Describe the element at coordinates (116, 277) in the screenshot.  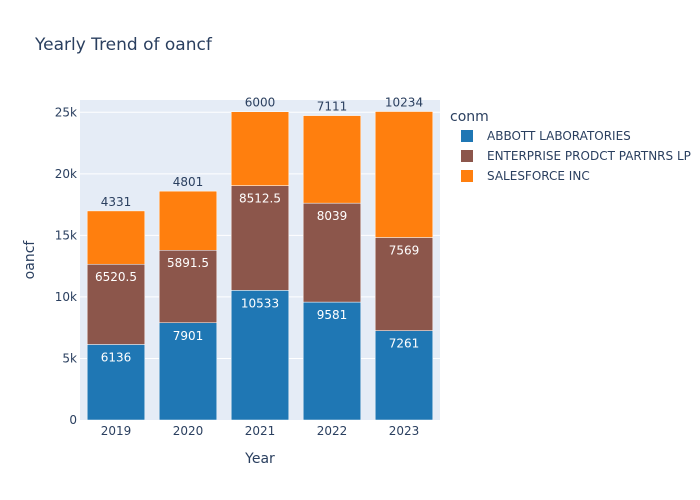
I see `bar-data-label: 6520.5` at that location.